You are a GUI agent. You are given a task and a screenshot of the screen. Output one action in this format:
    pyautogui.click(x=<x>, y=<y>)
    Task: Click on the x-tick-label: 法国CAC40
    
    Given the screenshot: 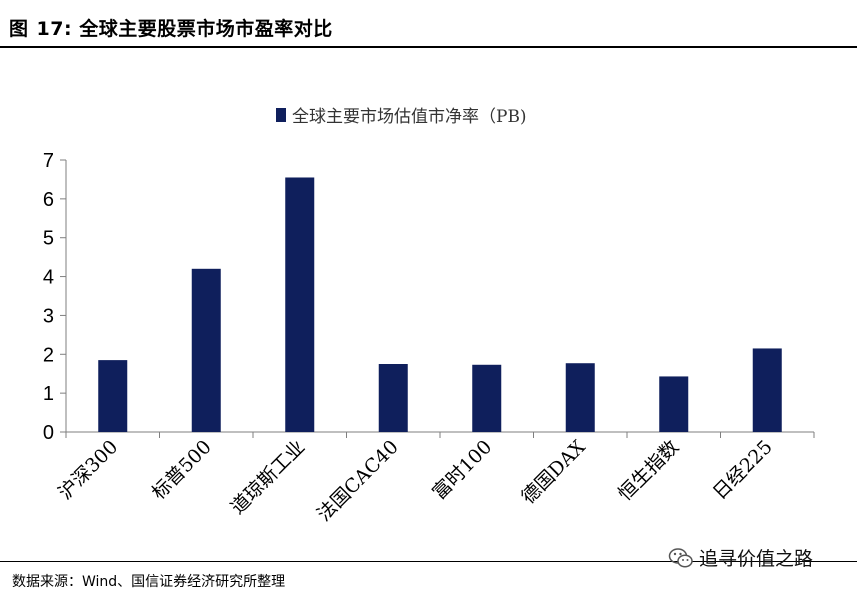 What is the action you would take?
    pyautogui.click(x=358, y=481)
    